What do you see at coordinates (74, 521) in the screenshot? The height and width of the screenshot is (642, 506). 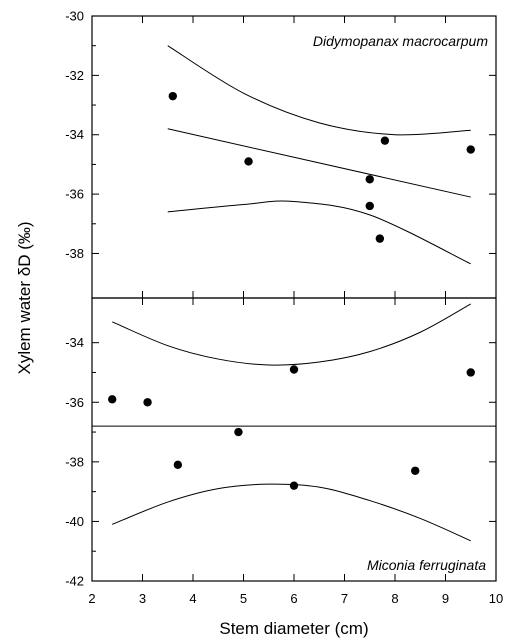 I see `bottom-y-tick-label: -40` at bounding box center [74, 521].